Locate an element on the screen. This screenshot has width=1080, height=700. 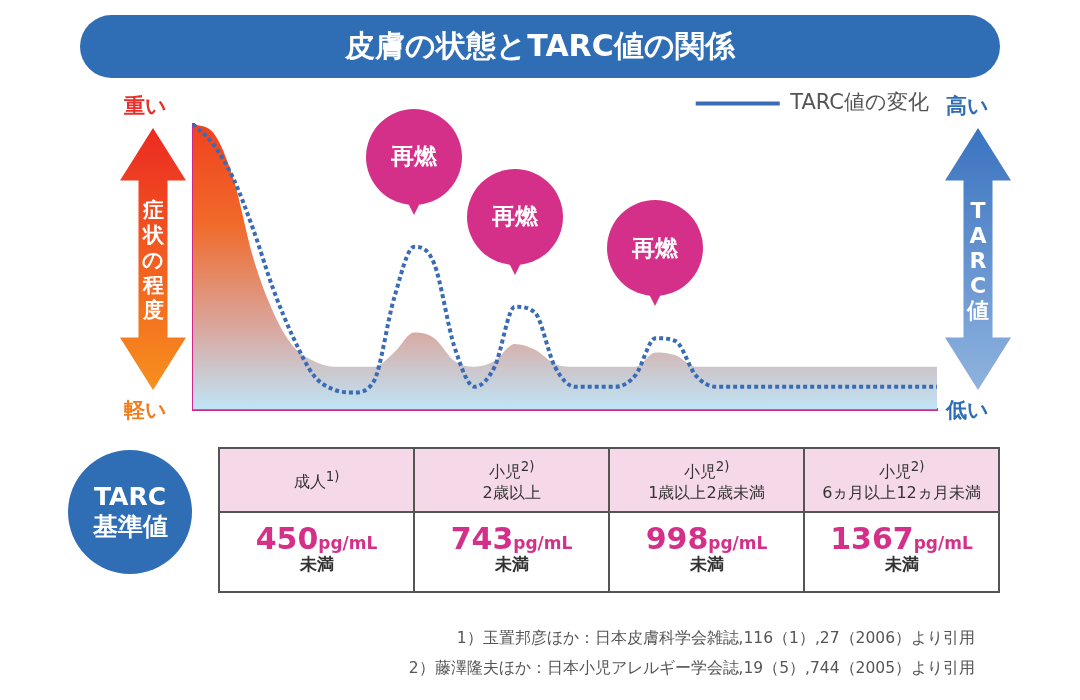
text: 小児$^{2)}$ 2歳以上 is located at coordinates (511, 480).